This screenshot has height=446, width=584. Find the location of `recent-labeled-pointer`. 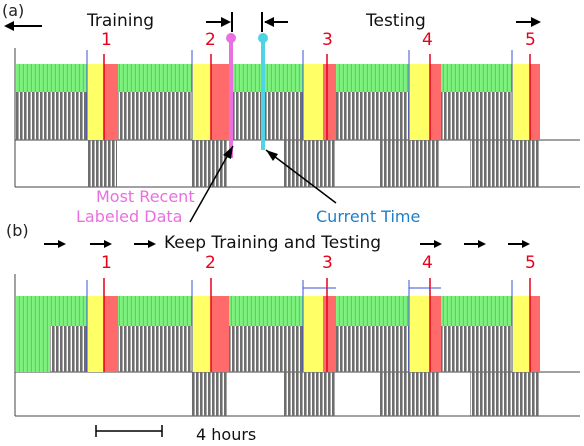

recent-labeled-pointer is located at coordinates (211, 184).